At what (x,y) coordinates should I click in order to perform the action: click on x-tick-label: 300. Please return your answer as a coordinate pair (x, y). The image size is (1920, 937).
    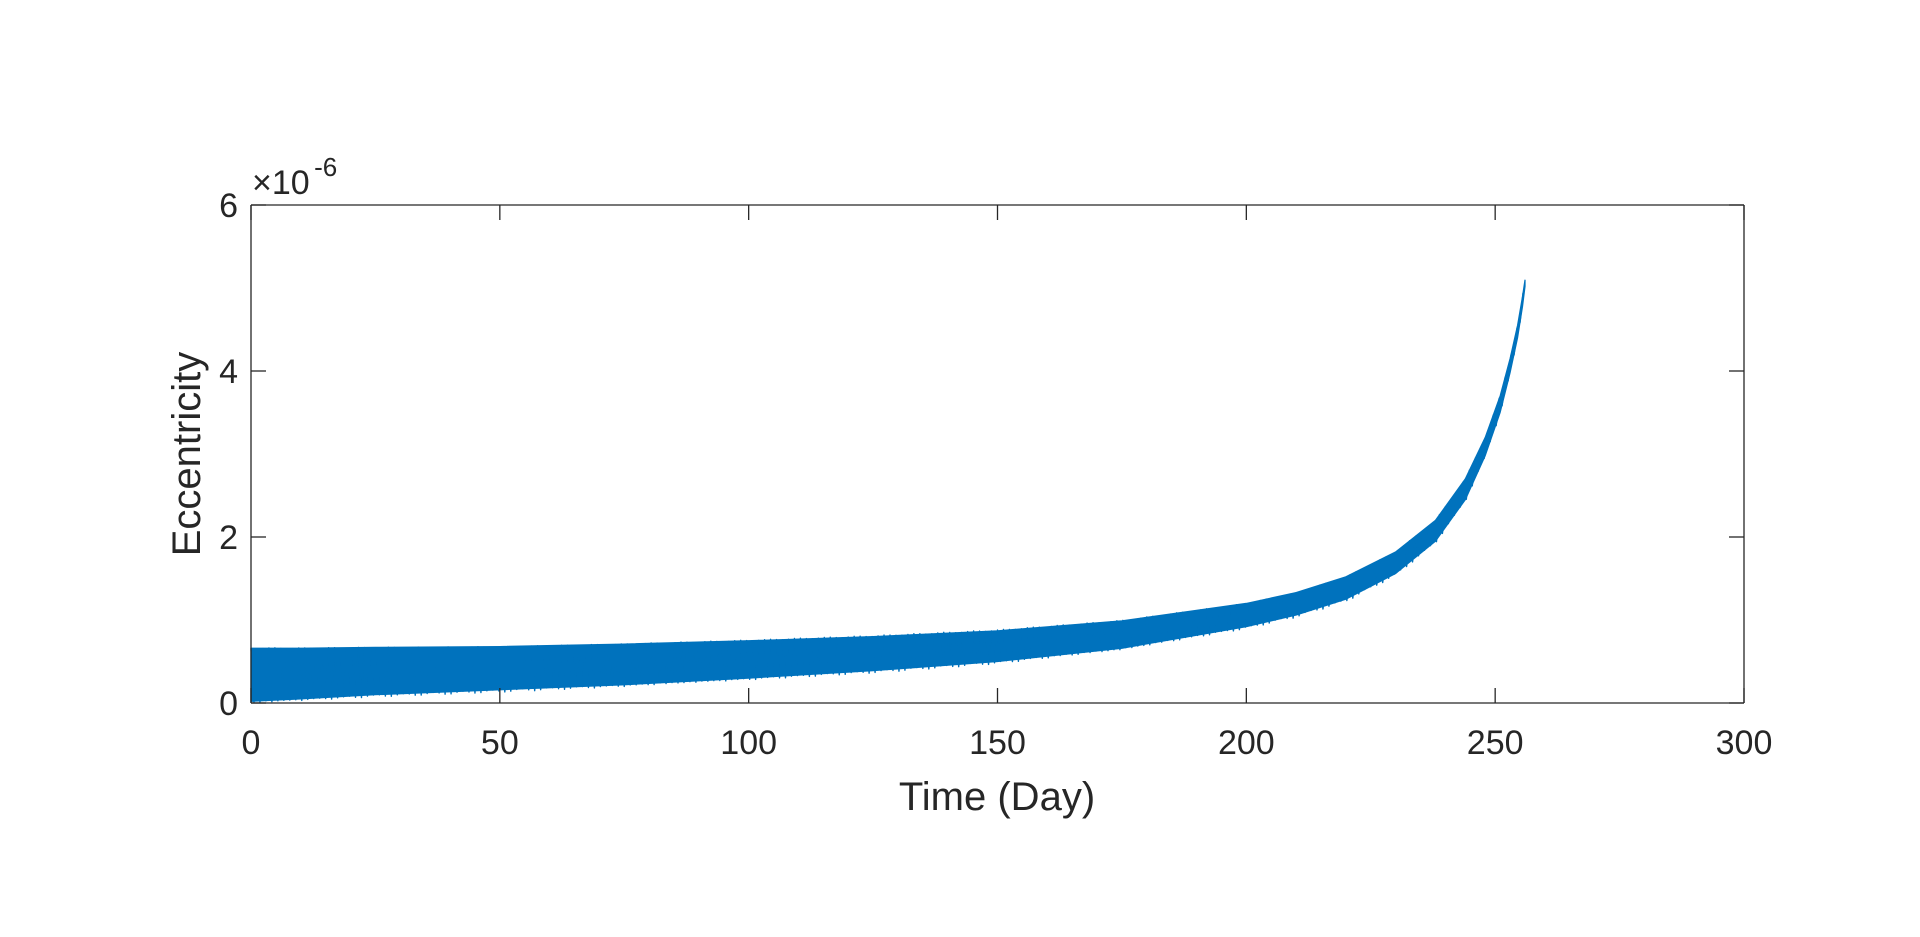
    Looking at the image, I should click on (1744, 743).